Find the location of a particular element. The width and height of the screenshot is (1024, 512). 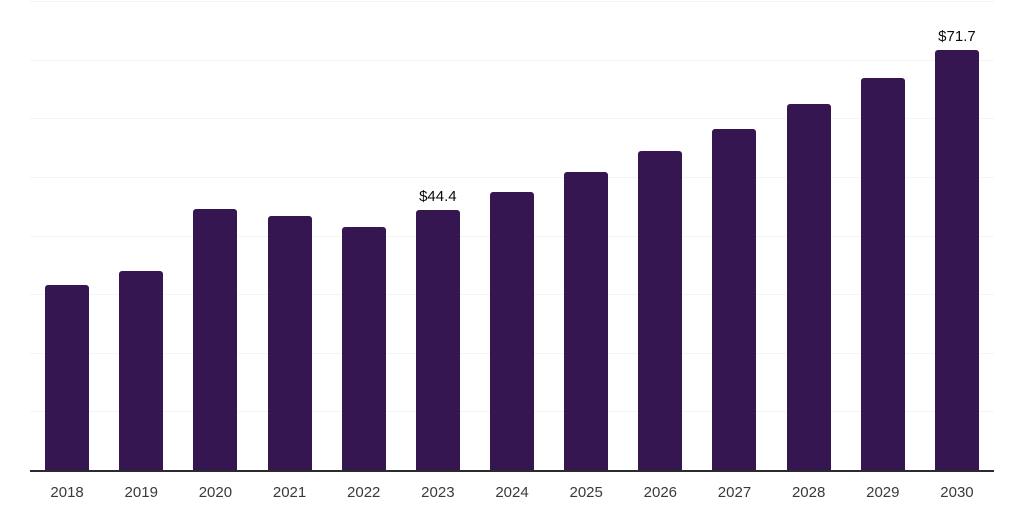

x-tick-2025: 2025 is located at coordinates (586, 492).